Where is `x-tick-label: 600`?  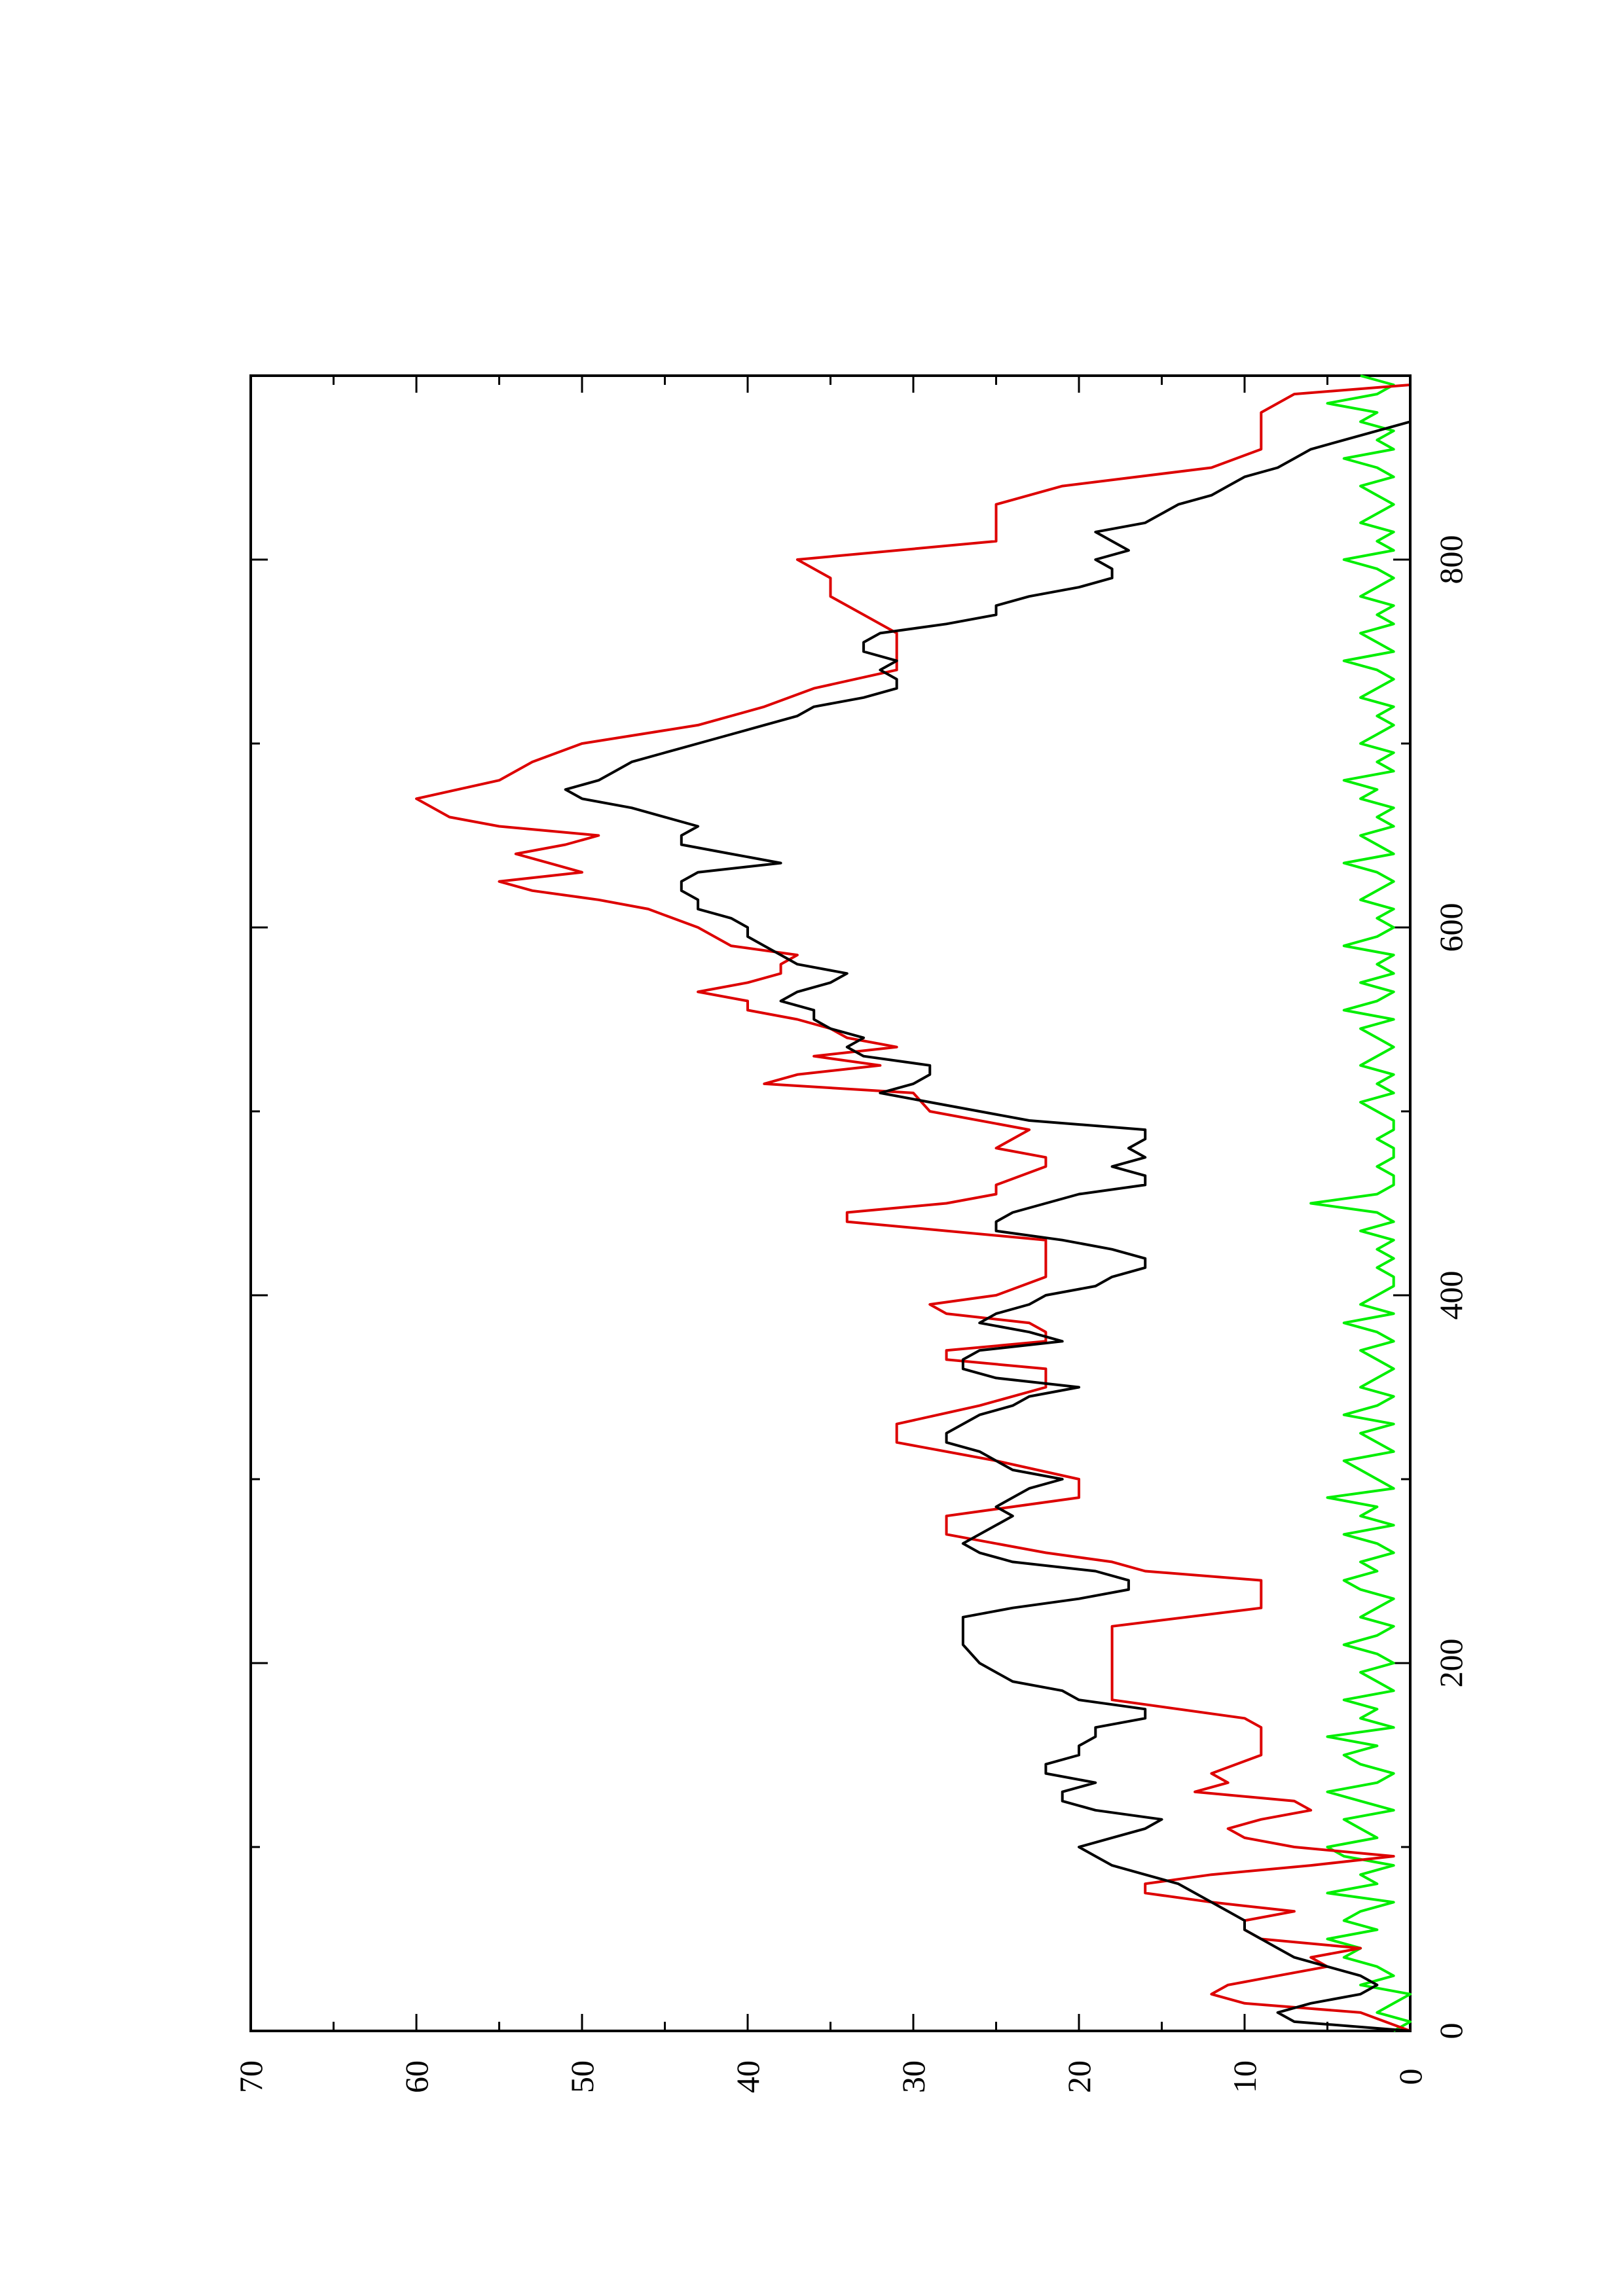
x-tick-label: 600 is located at coordinates (1450, 927).